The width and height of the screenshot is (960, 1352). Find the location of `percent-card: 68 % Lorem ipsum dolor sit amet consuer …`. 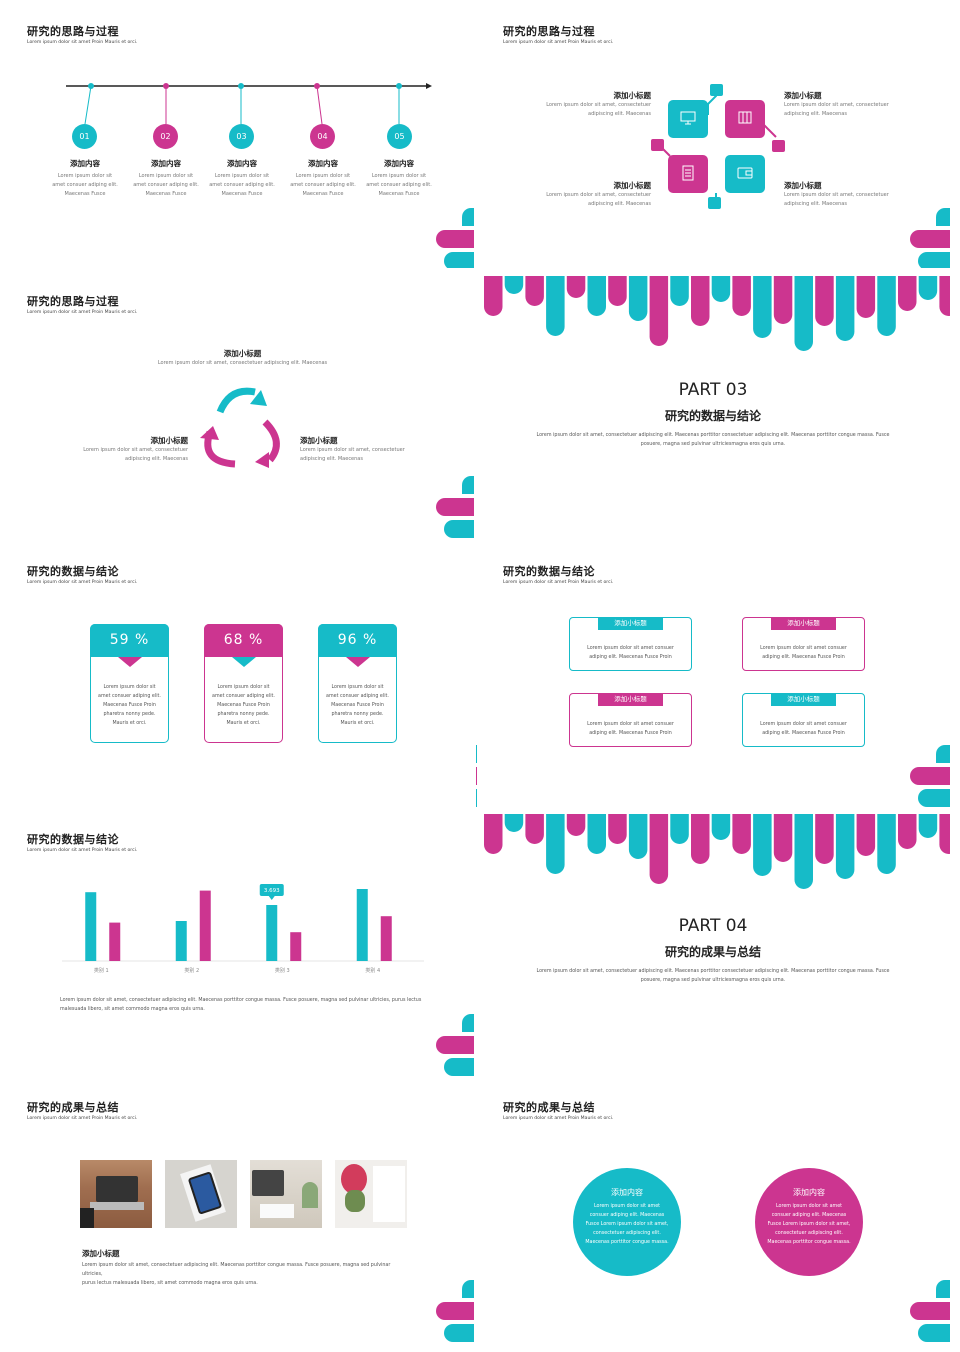

percent-card: 68 % Lorem ipsum dolor sit amet consuer … is located at coordinates (243, 683).